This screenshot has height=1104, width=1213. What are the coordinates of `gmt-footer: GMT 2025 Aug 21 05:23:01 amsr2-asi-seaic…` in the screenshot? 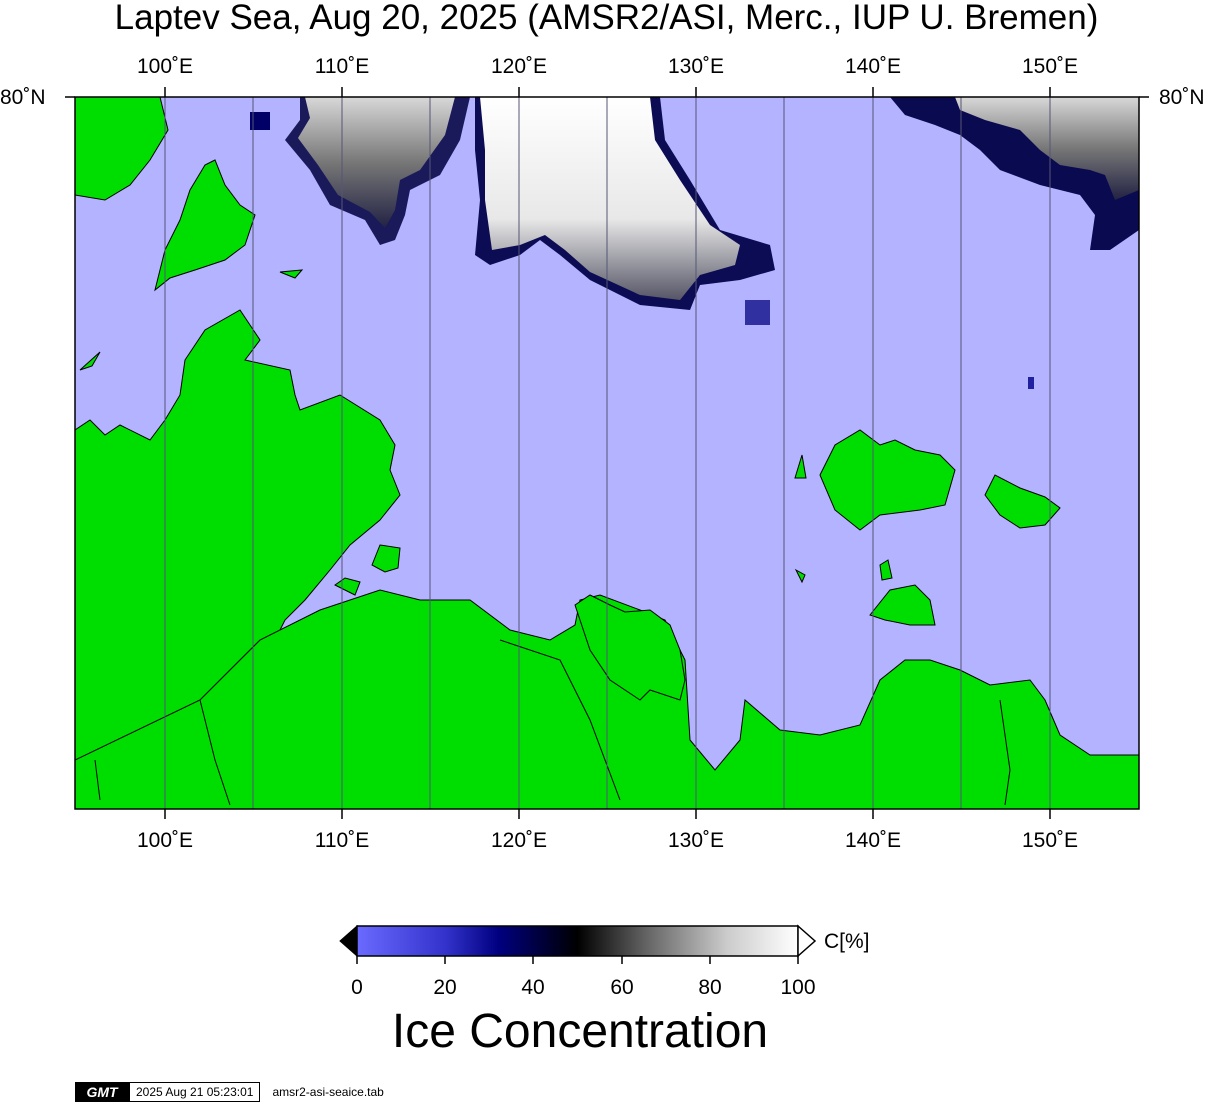 It's located at (229, 1092).